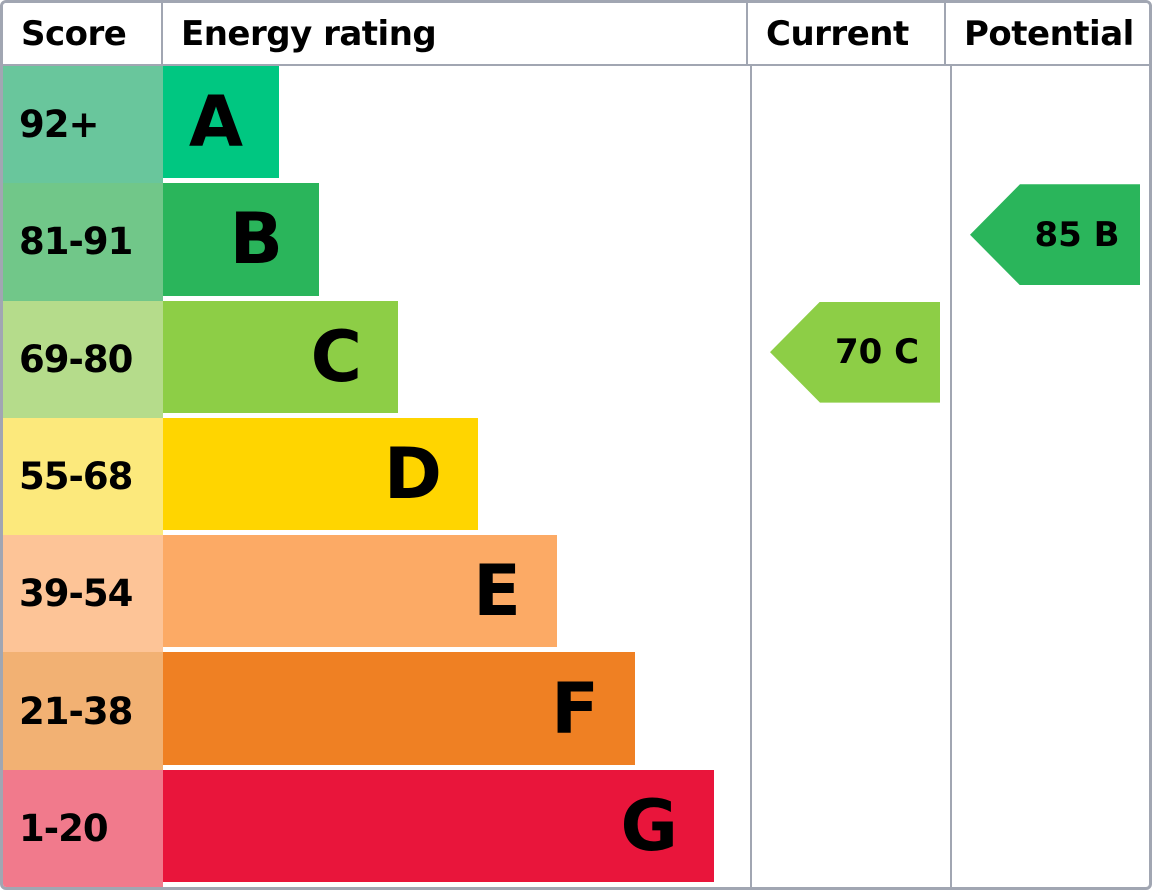 The height and width of the screenshot is (890, 1152). Describe the element at coordinates (360, 591) in the screenshot. I see `rating-bar: E` at that location.